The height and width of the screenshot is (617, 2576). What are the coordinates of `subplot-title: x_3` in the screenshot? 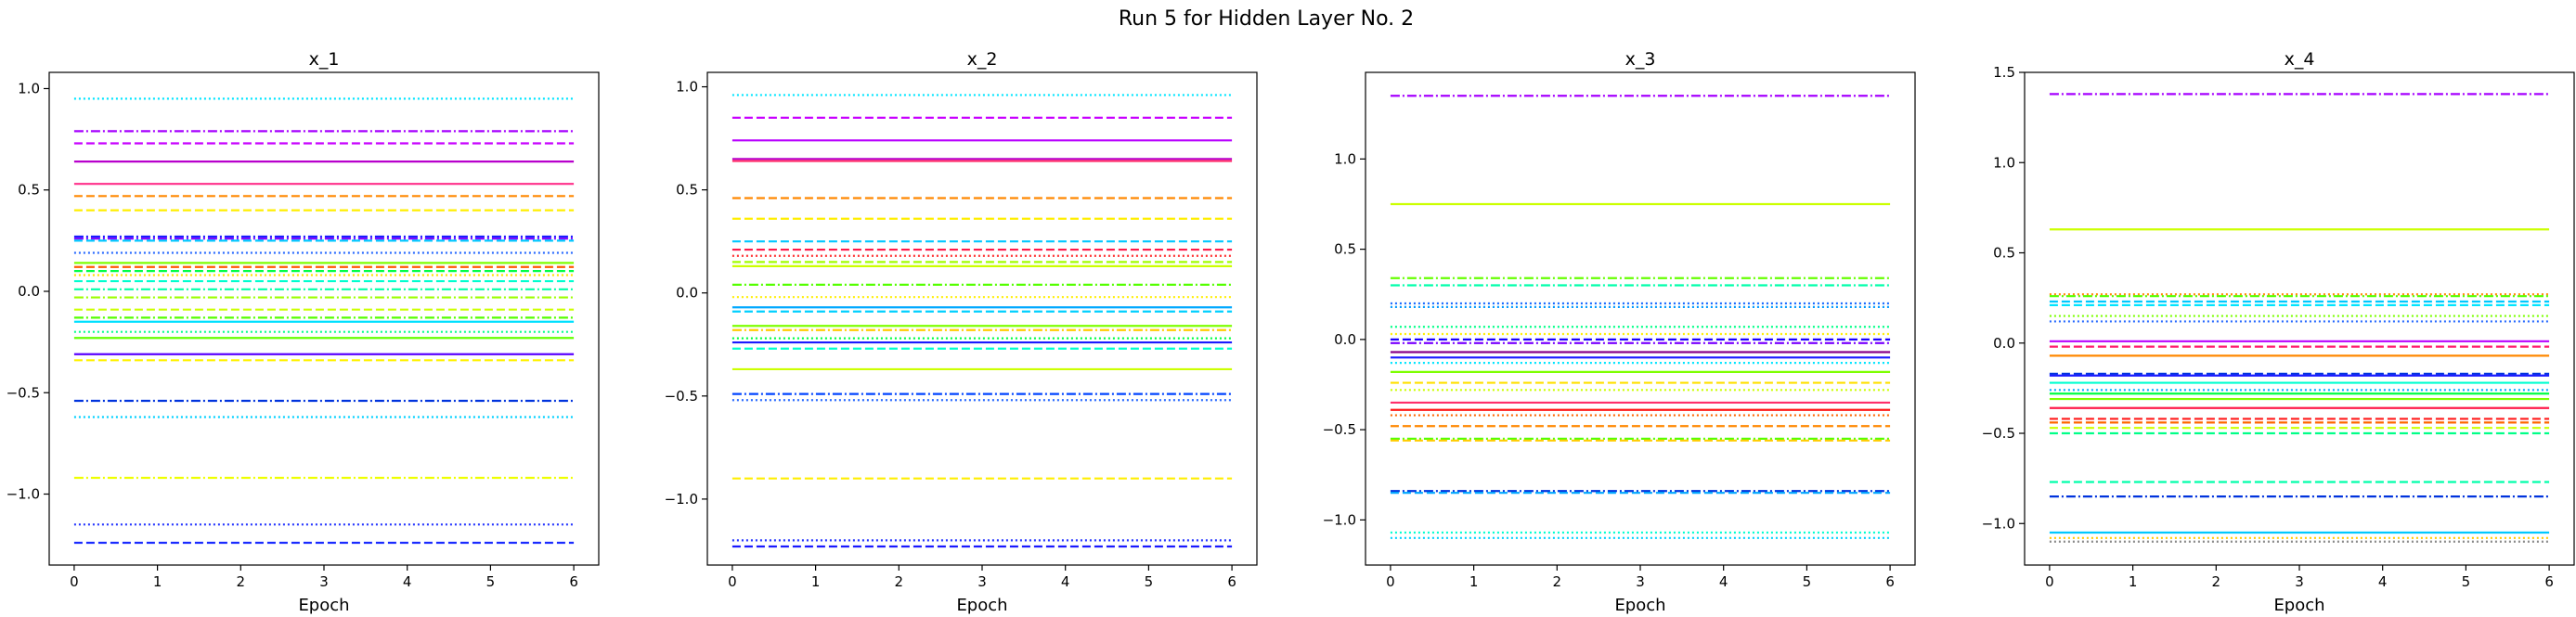 It's located at (1640, 59).